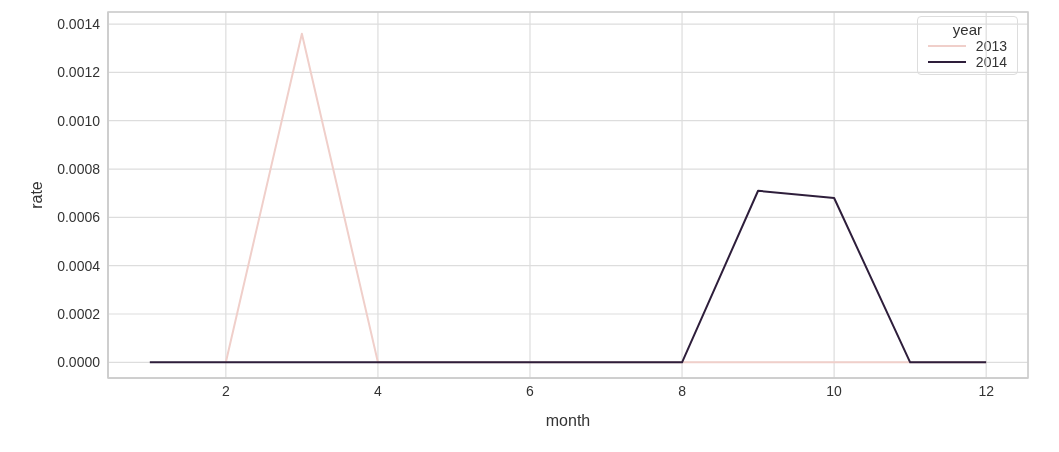 This screenshot has height=452, width=1059. What do you see at coordinates (79, 265) in the screenshot?
I see `y-tick-label: 0.0004` at bounding box center [79, 265].